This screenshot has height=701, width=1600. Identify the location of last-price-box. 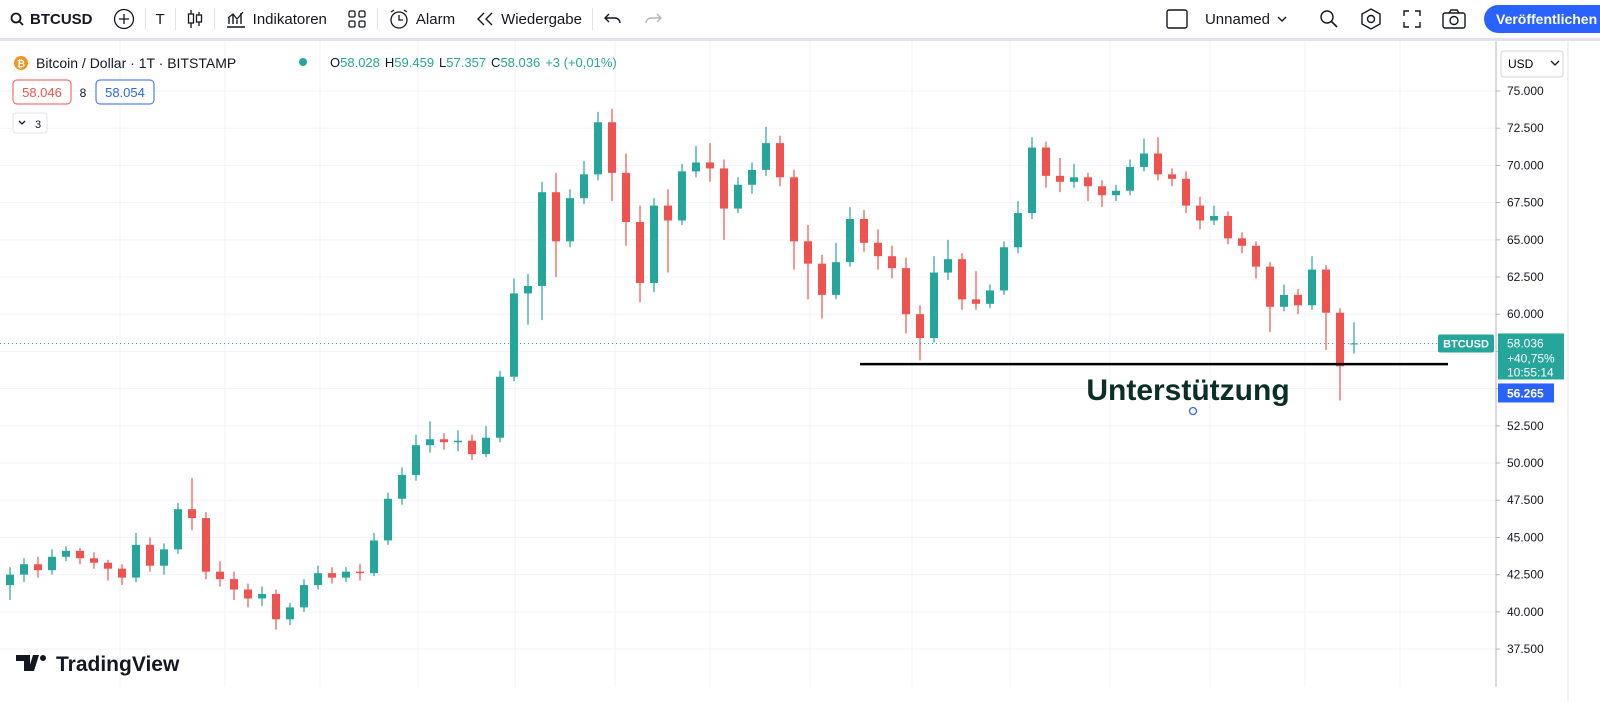
(1531, 356).